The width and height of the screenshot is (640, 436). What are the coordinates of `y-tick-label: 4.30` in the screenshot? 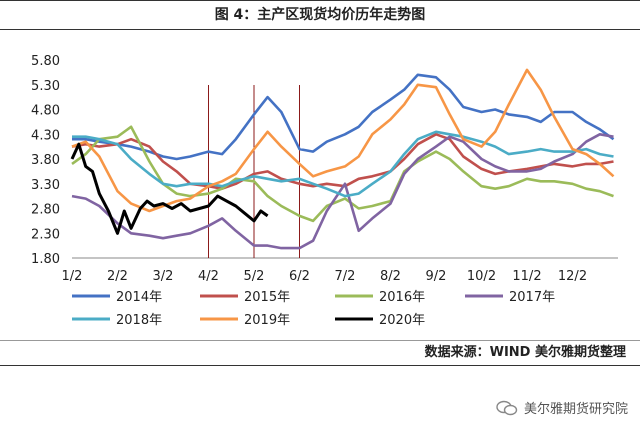 It's located at (45, 135).